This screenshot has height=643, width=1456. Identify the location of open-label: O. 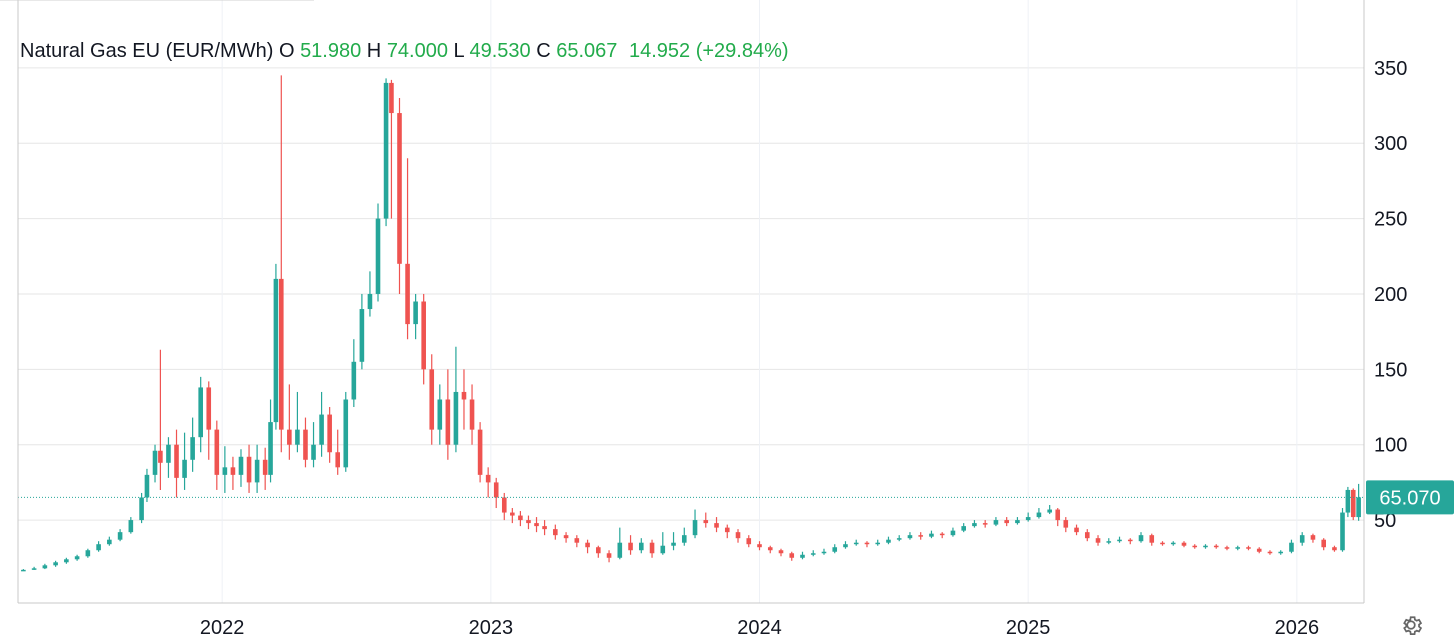
(286, 51).